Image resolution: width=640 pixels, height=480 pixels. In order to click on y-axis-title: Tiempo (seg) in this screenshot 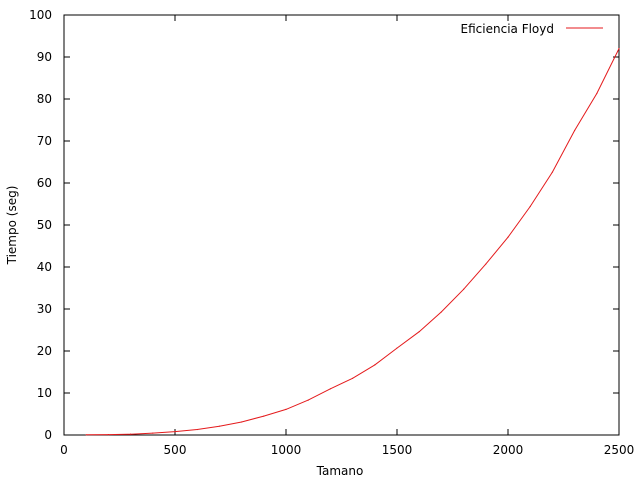, I will do `click(12, 226)`.